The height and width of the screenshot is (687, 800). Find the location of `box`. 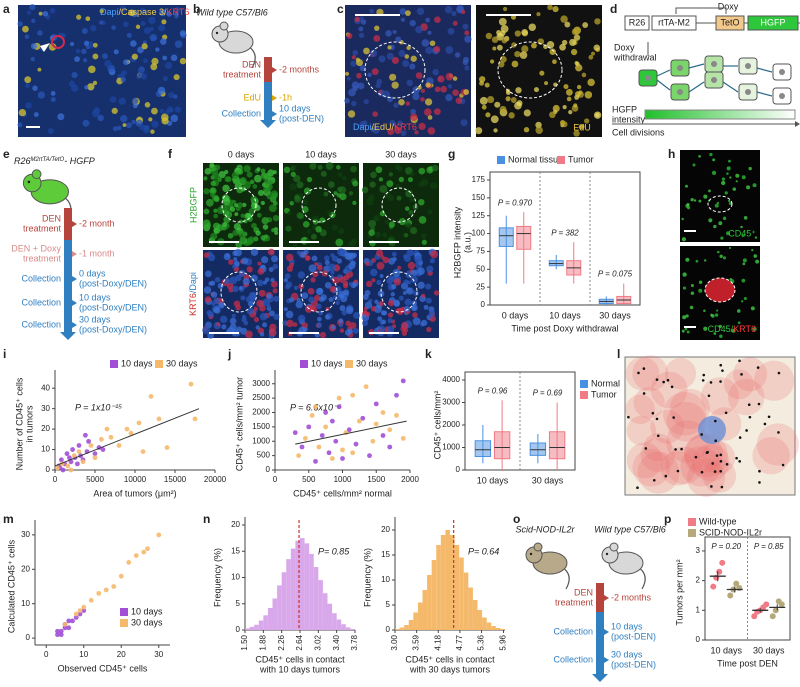

box is located at coordinates (557, 445).